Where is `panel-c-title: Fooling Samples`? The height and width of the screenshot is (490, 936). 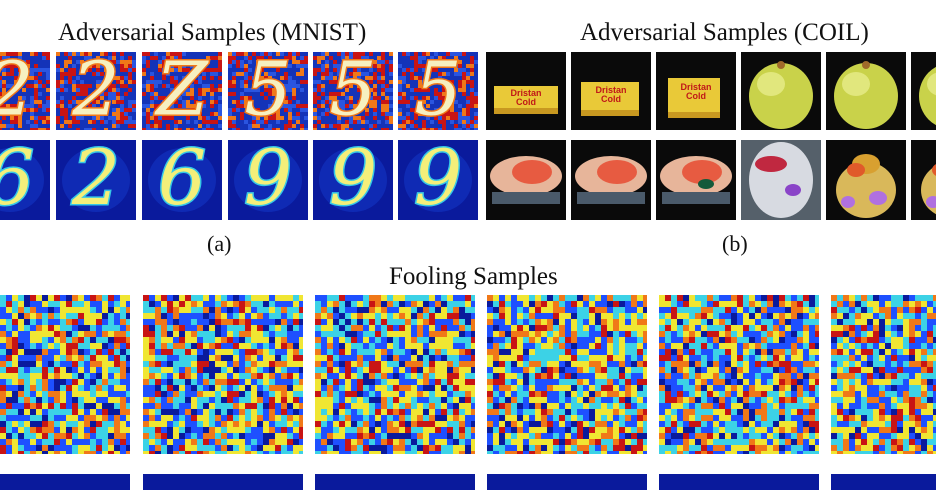
panel-c-title: Fooling Samples is located at coordinates (473, 276).